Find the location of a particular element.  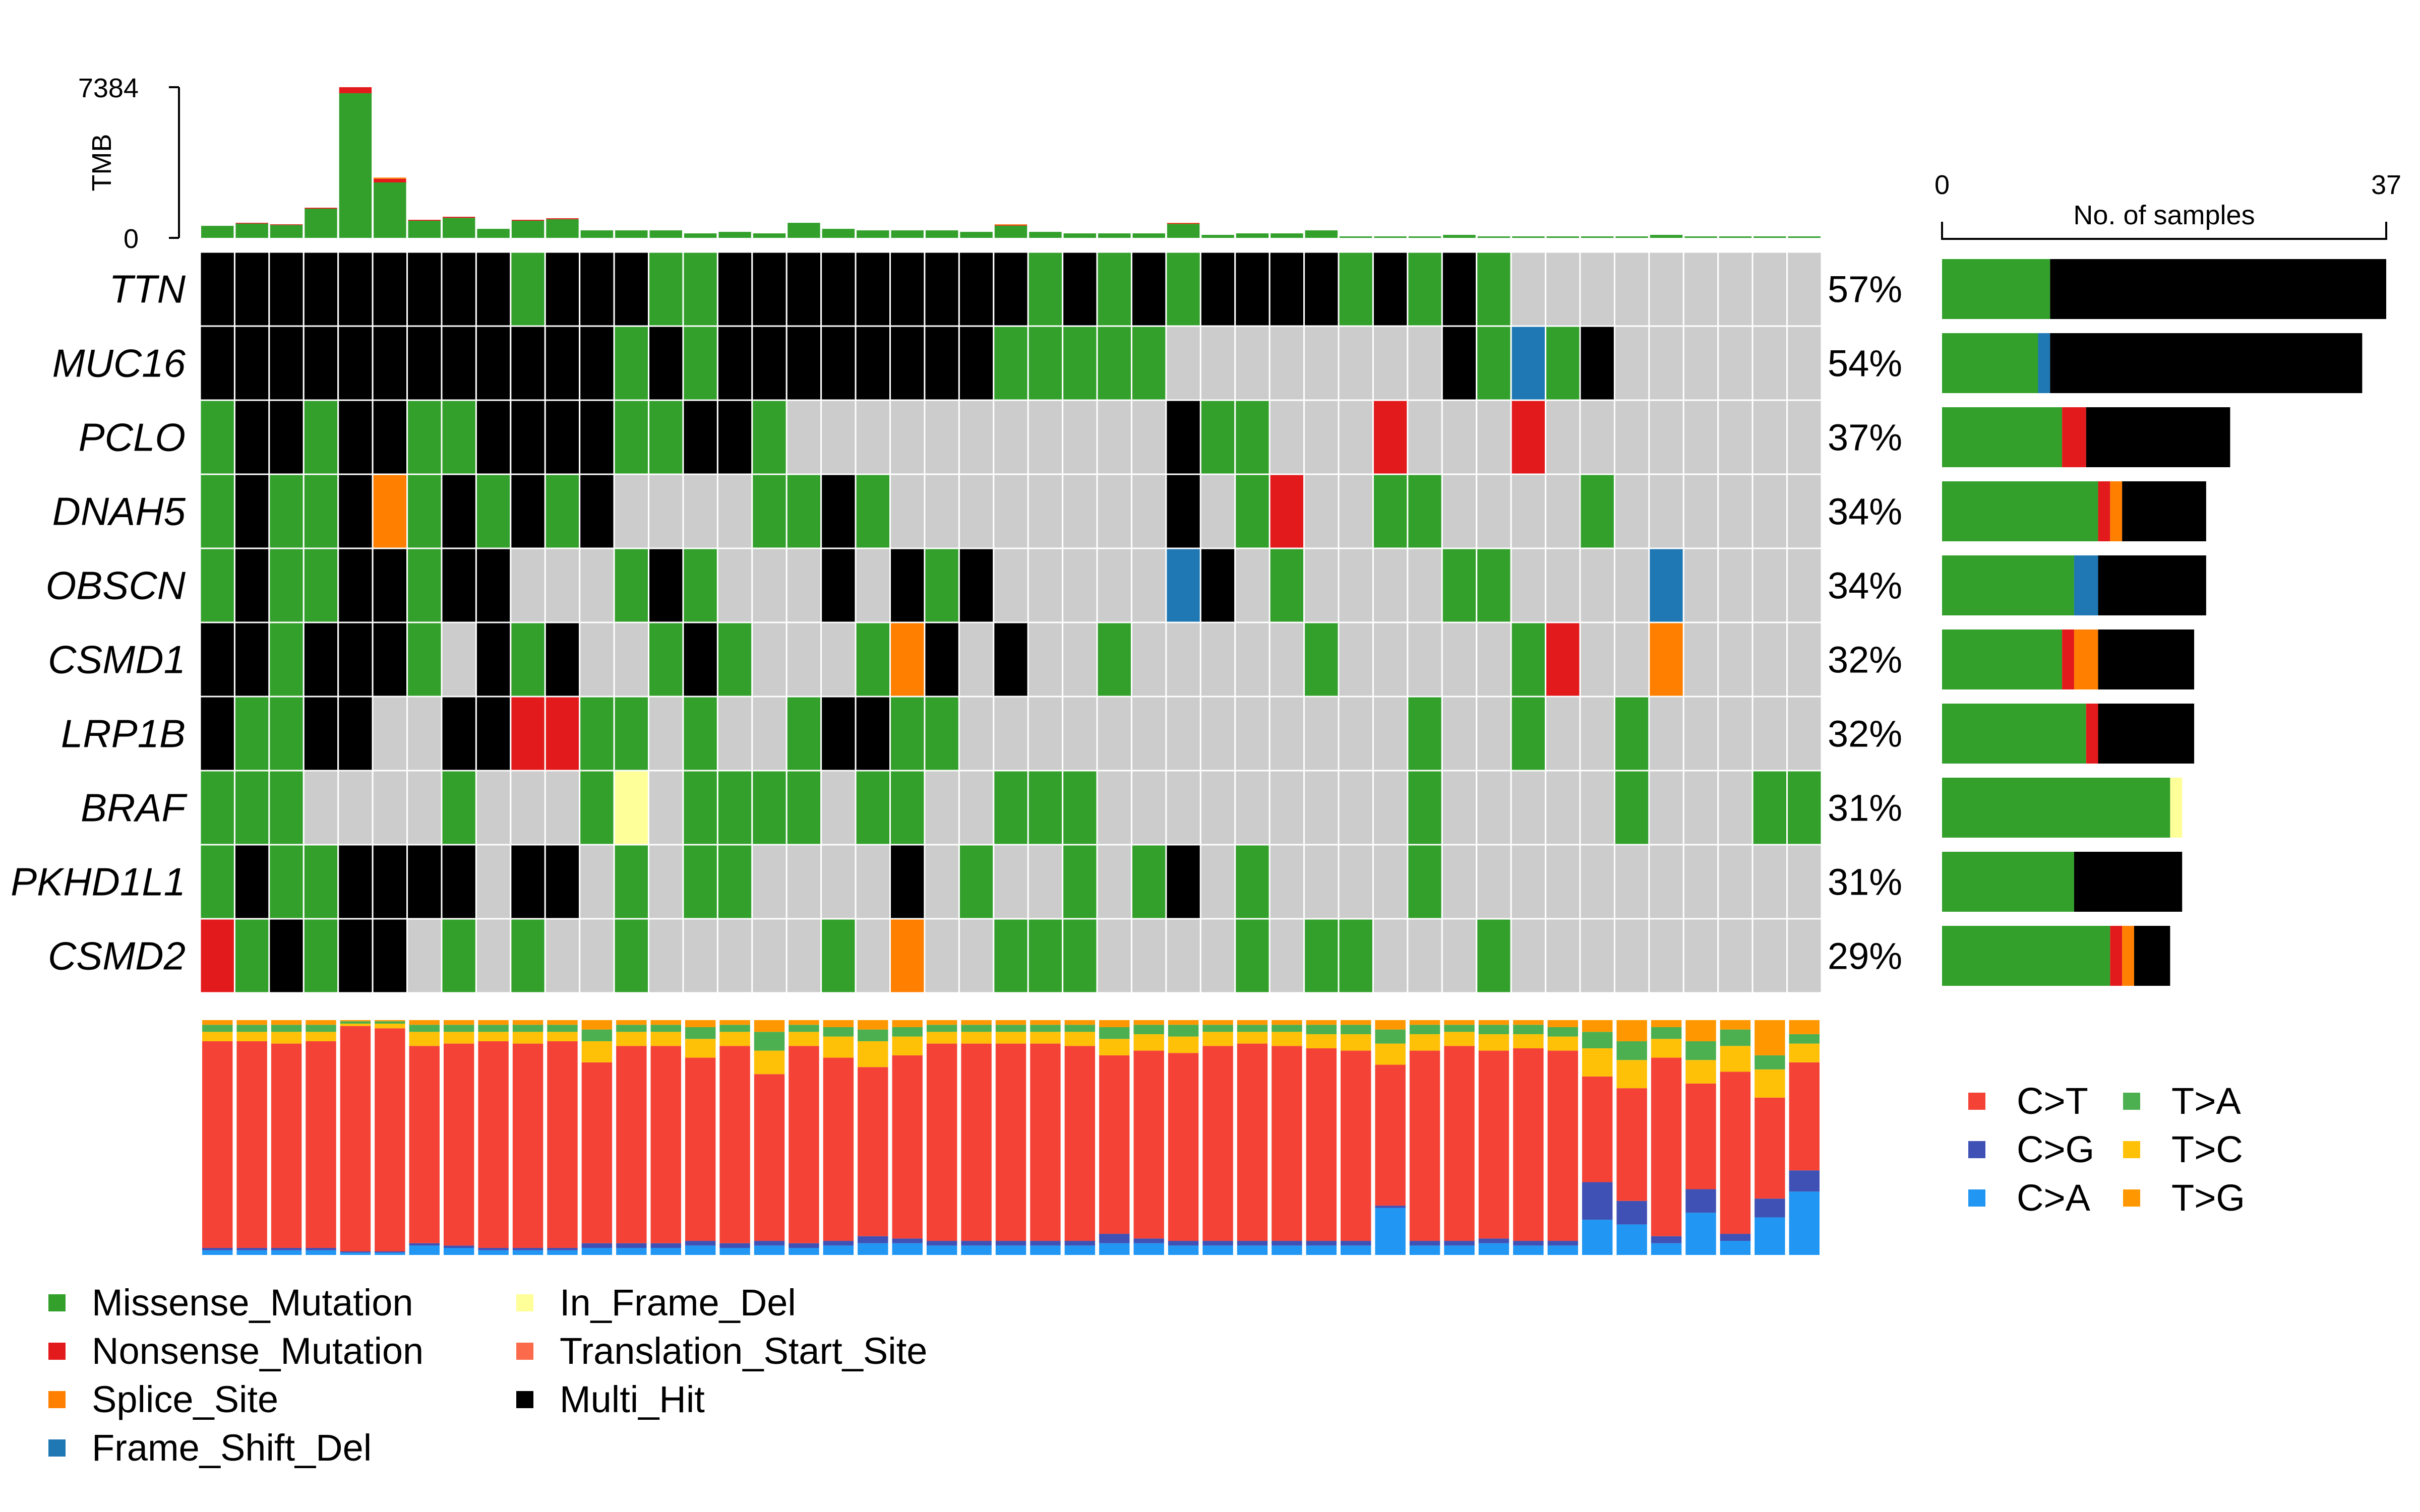

titv-segment-17-CtoA is located at coordinates (769, 1250).